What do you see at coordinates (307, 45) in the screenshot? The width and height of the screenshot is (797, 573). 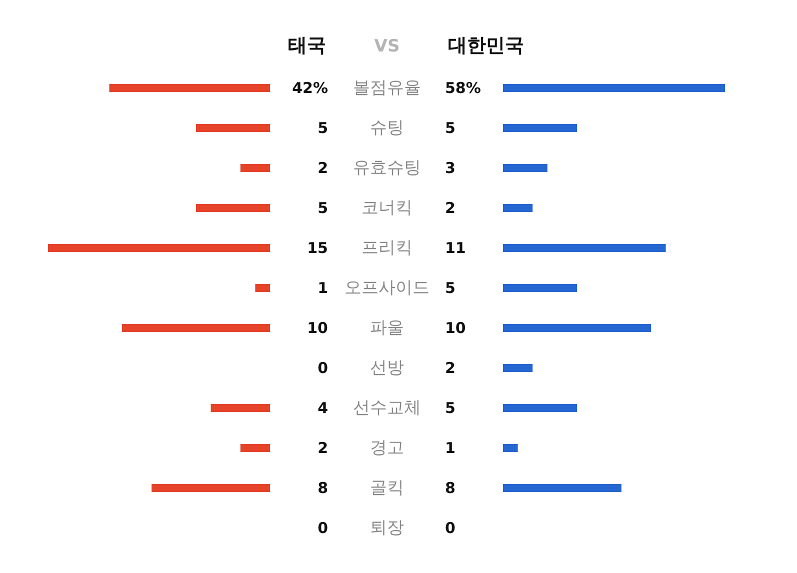 I see `series-label: 태국` at bounding box center [307, 45].